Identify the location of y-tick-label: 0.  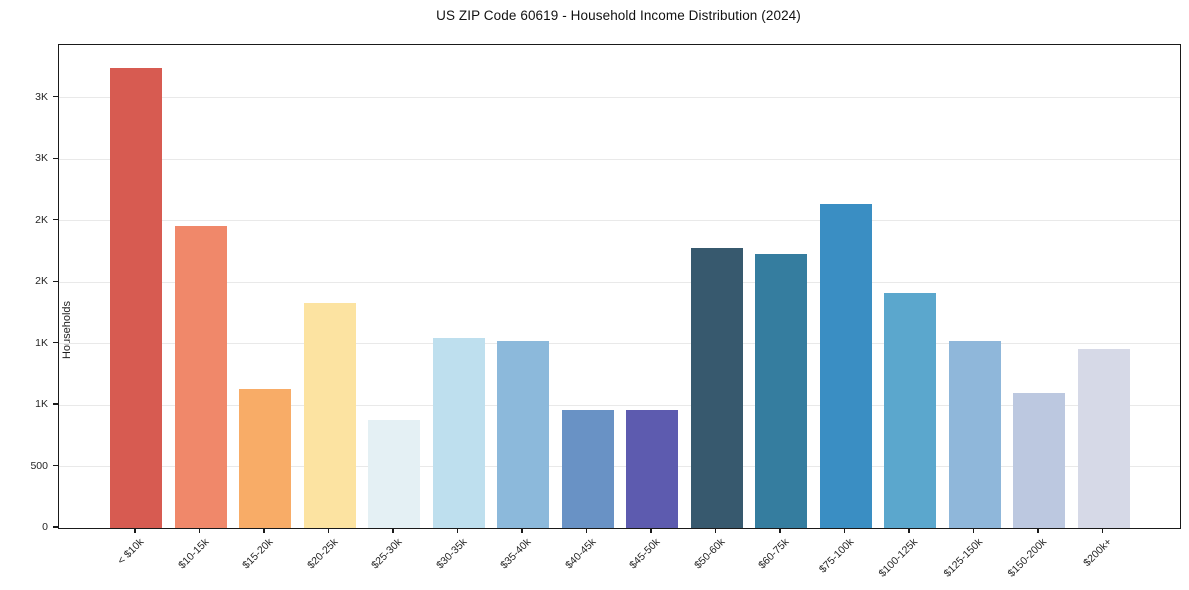
(45, 527).